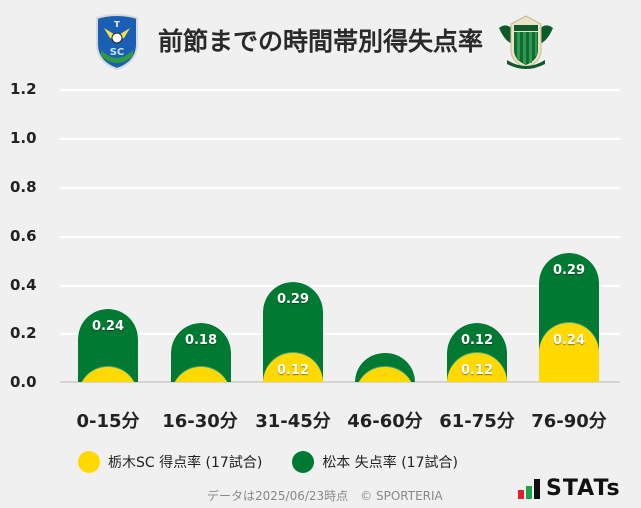  I want to click on stats-logo: STATs, so click(569, 488).